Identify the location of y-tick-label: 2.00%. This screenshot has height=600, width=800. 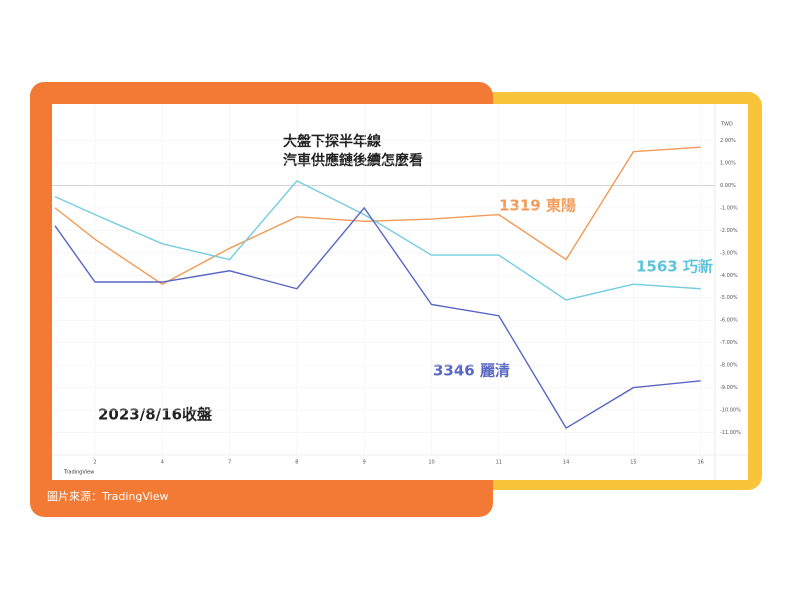
(728, 141).